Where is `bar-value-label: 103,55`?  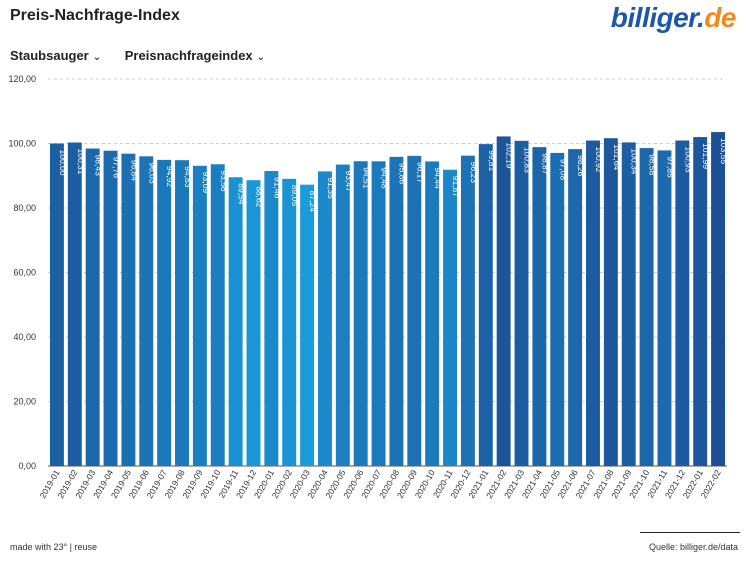 bar-value-label: 103,55 is located at coordinates (724, 151).